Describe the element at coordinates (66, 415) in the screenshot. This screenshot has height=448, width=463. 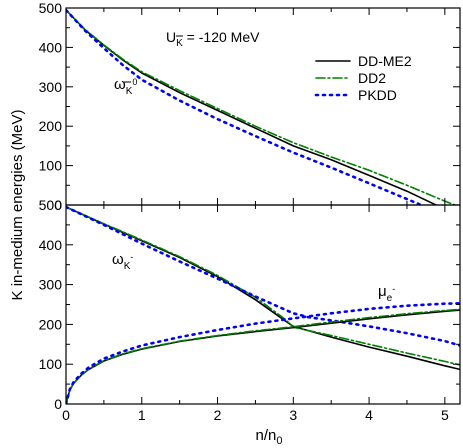
I see `x-tick-label: 0` at that location.